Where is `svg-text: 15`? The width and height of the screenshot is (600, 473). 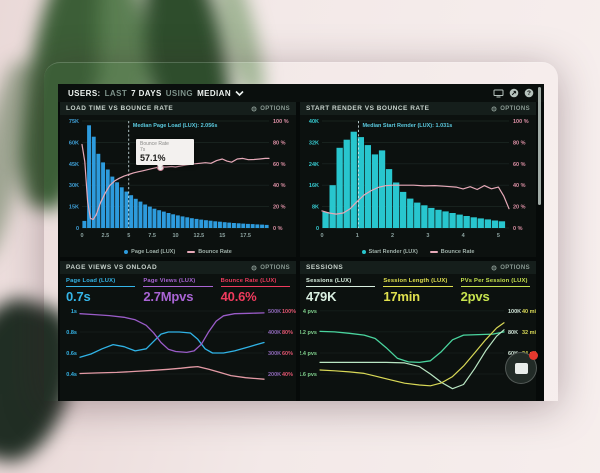 svg-text: 15 is located at coordinates (222, 236).